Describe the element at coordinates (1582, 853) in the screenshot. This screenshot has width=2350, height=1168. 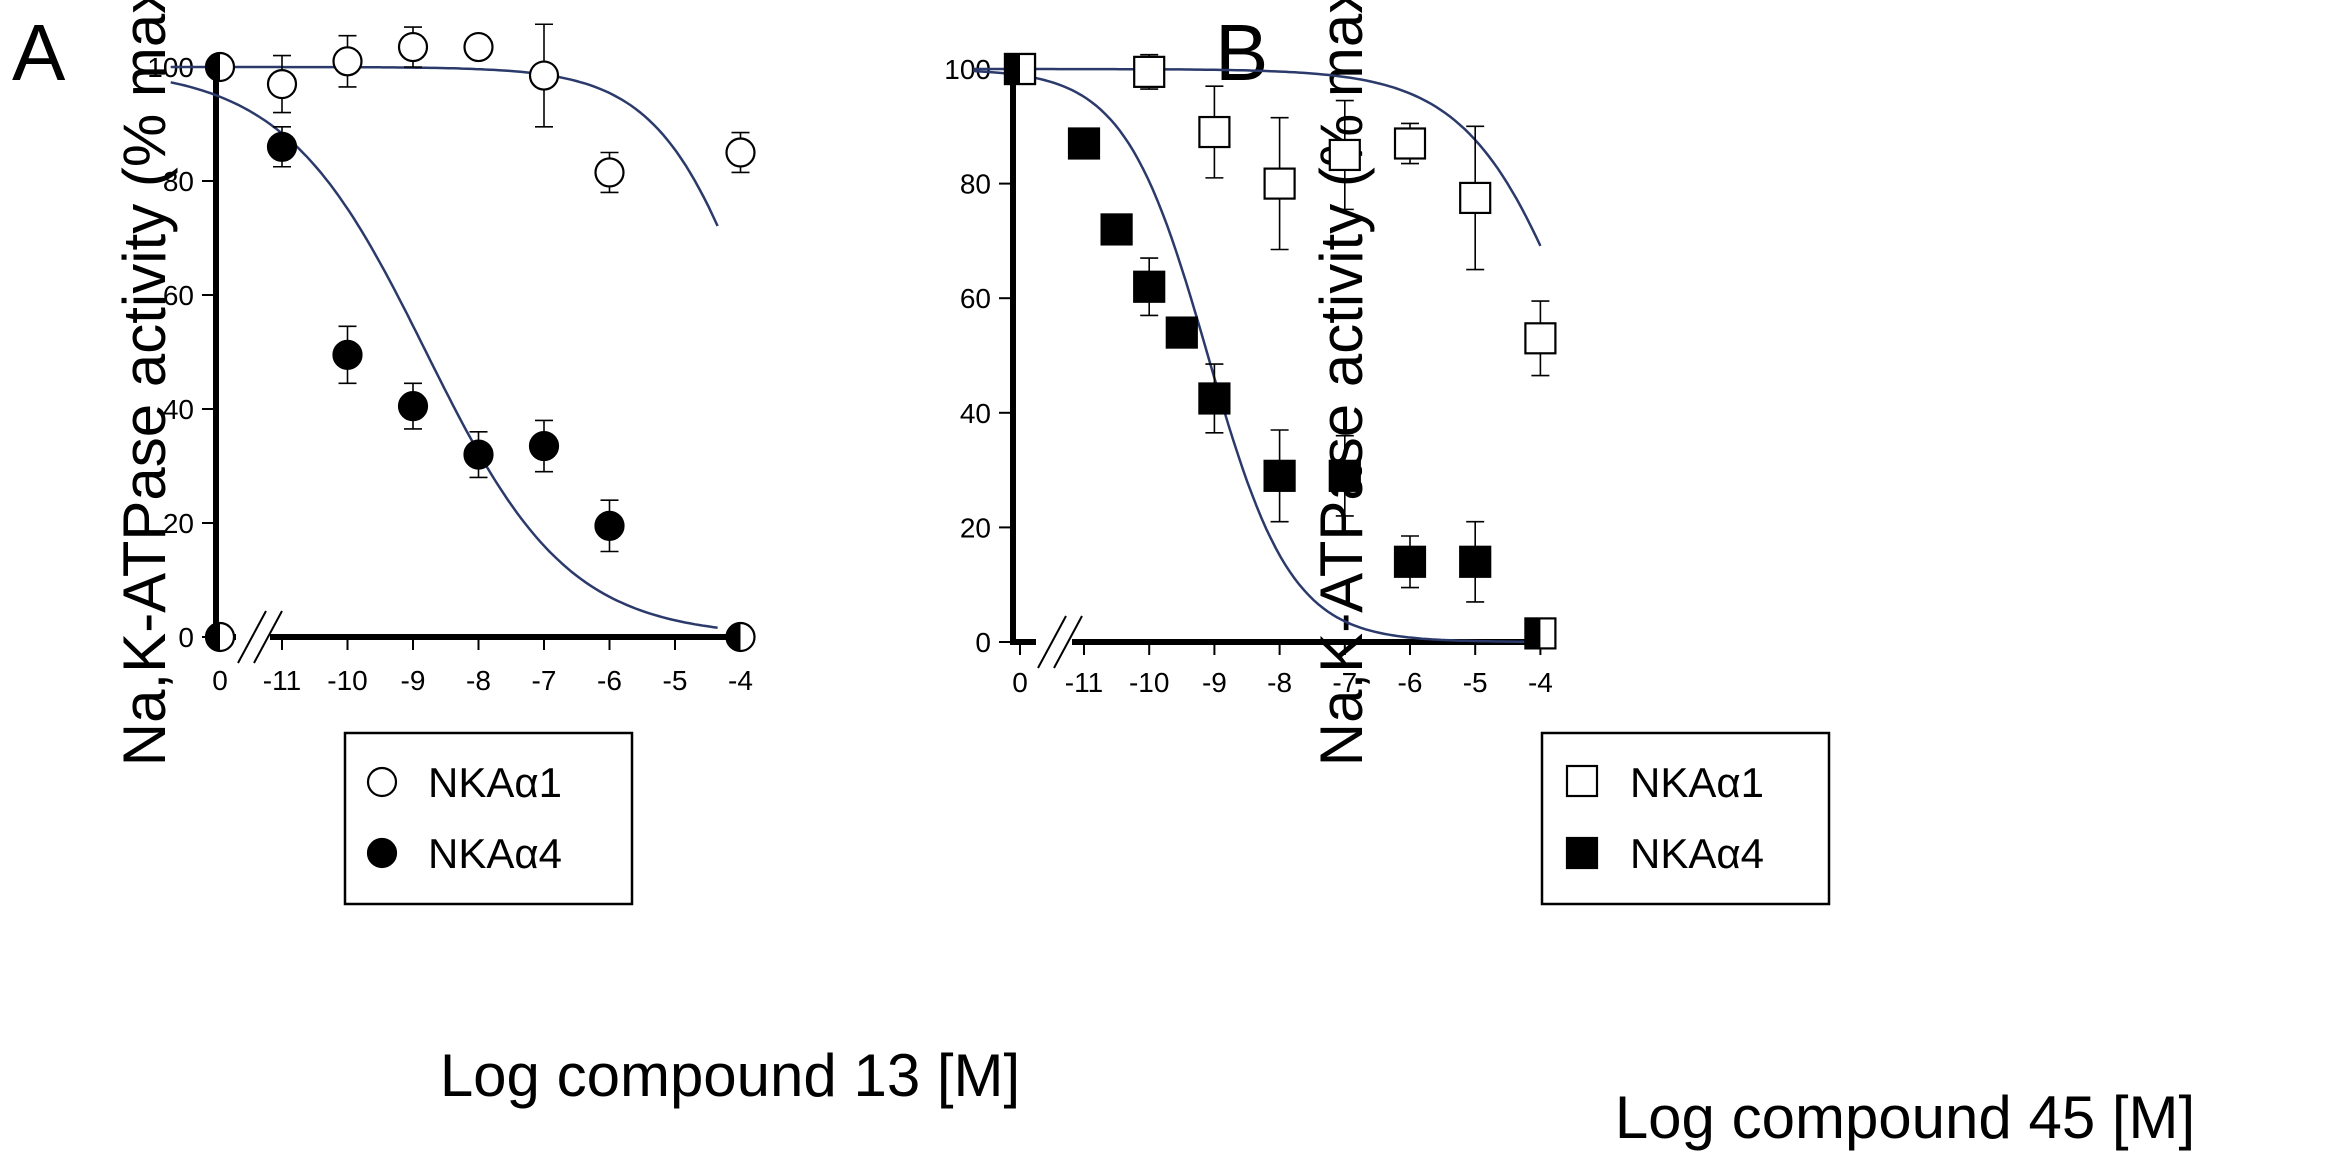
I see `panel-b-legend-marker-nka-a4` at that location.